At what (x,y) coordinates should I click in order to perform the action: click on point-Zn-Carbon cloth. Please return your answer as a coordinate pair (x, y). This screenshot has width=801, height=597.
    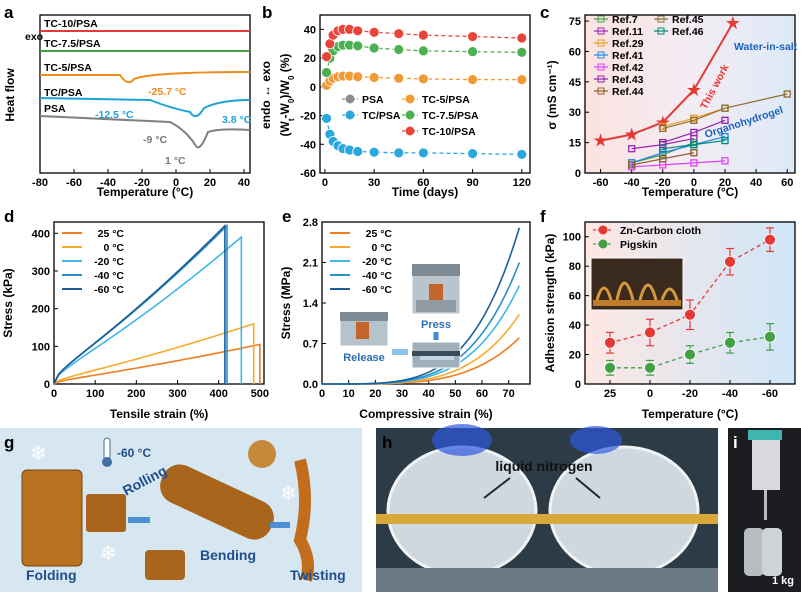
    Looking at the image, I should click on (770, 239).